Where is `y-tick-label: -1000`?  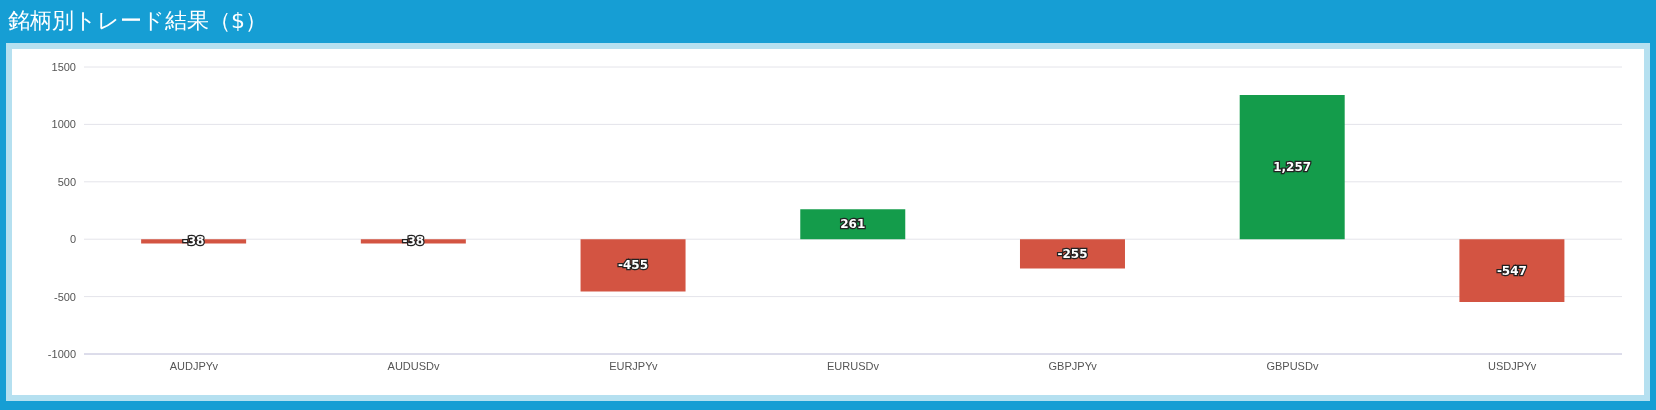
y-tick-label: -1000 is located at coordinates (61, 353).